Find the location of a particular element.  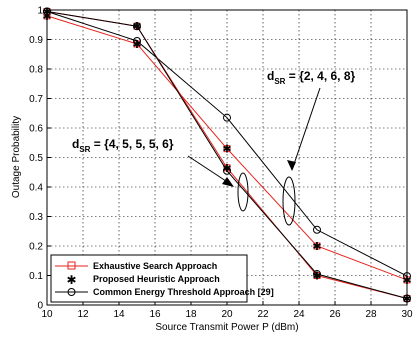

x-tick-label: 12 is located at coordinates (83, 314).